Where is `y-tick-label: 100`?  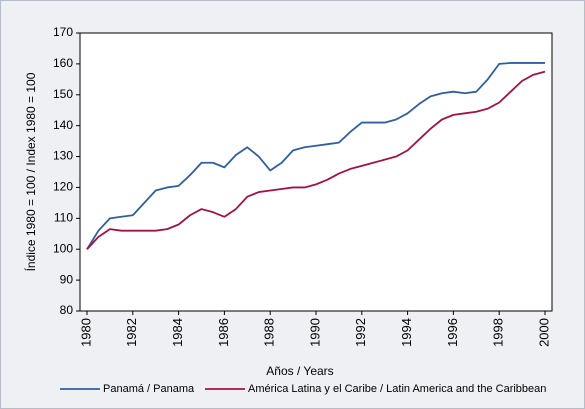 y-tick-label: 100 is located at coordinates (63, 248).